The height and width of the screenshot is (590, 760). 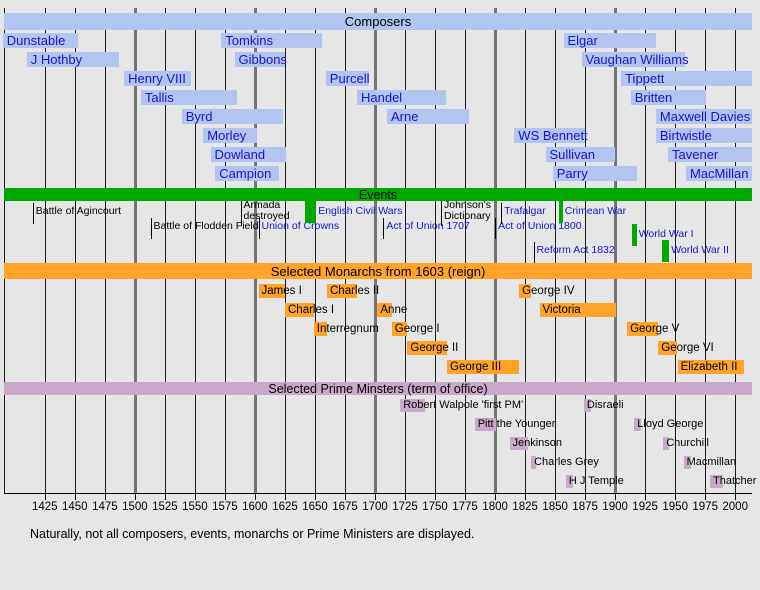 I want to click on composer-label: Arne, so click(x=405, y=116).